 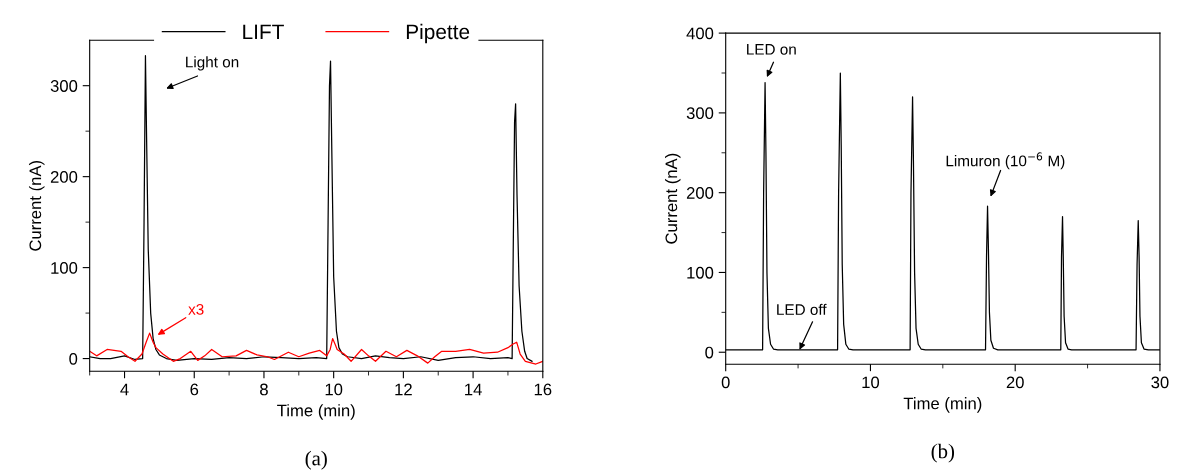 What do you see at coordinates (1160, 382) in the screenshot?
I see `x-tick-label: 30` at bounding box center [1160, 382].